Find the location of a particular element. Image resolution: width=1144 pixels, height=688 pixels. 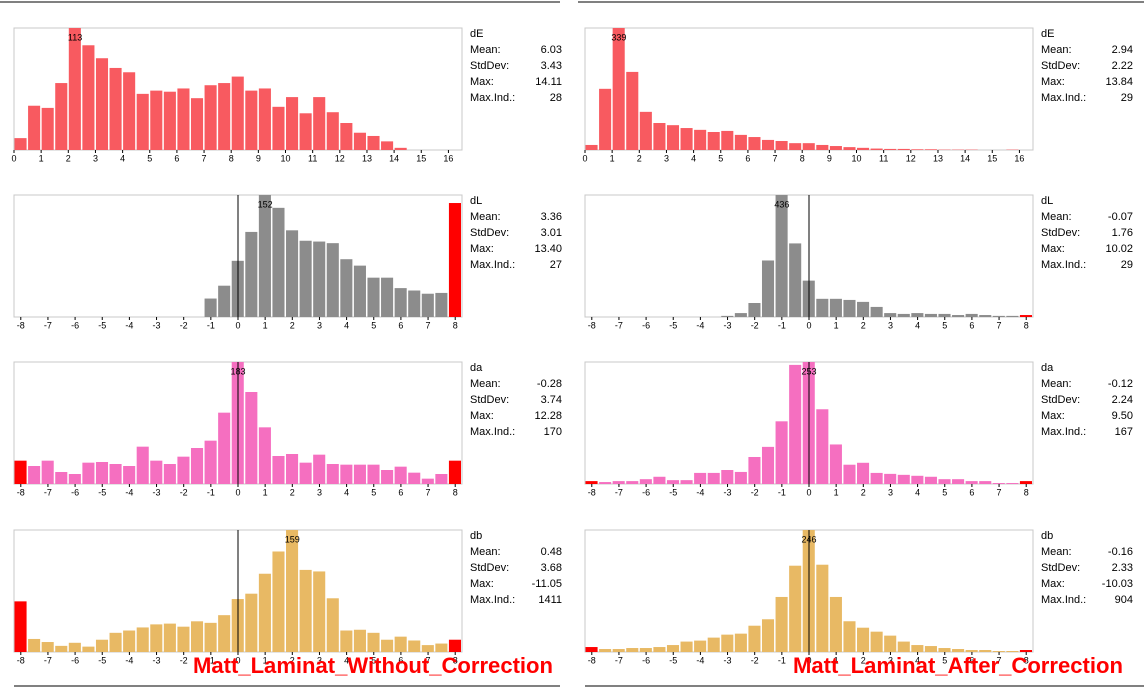

caption: Matt_Laminat_After_Correction is located at coordinates (958, 665).